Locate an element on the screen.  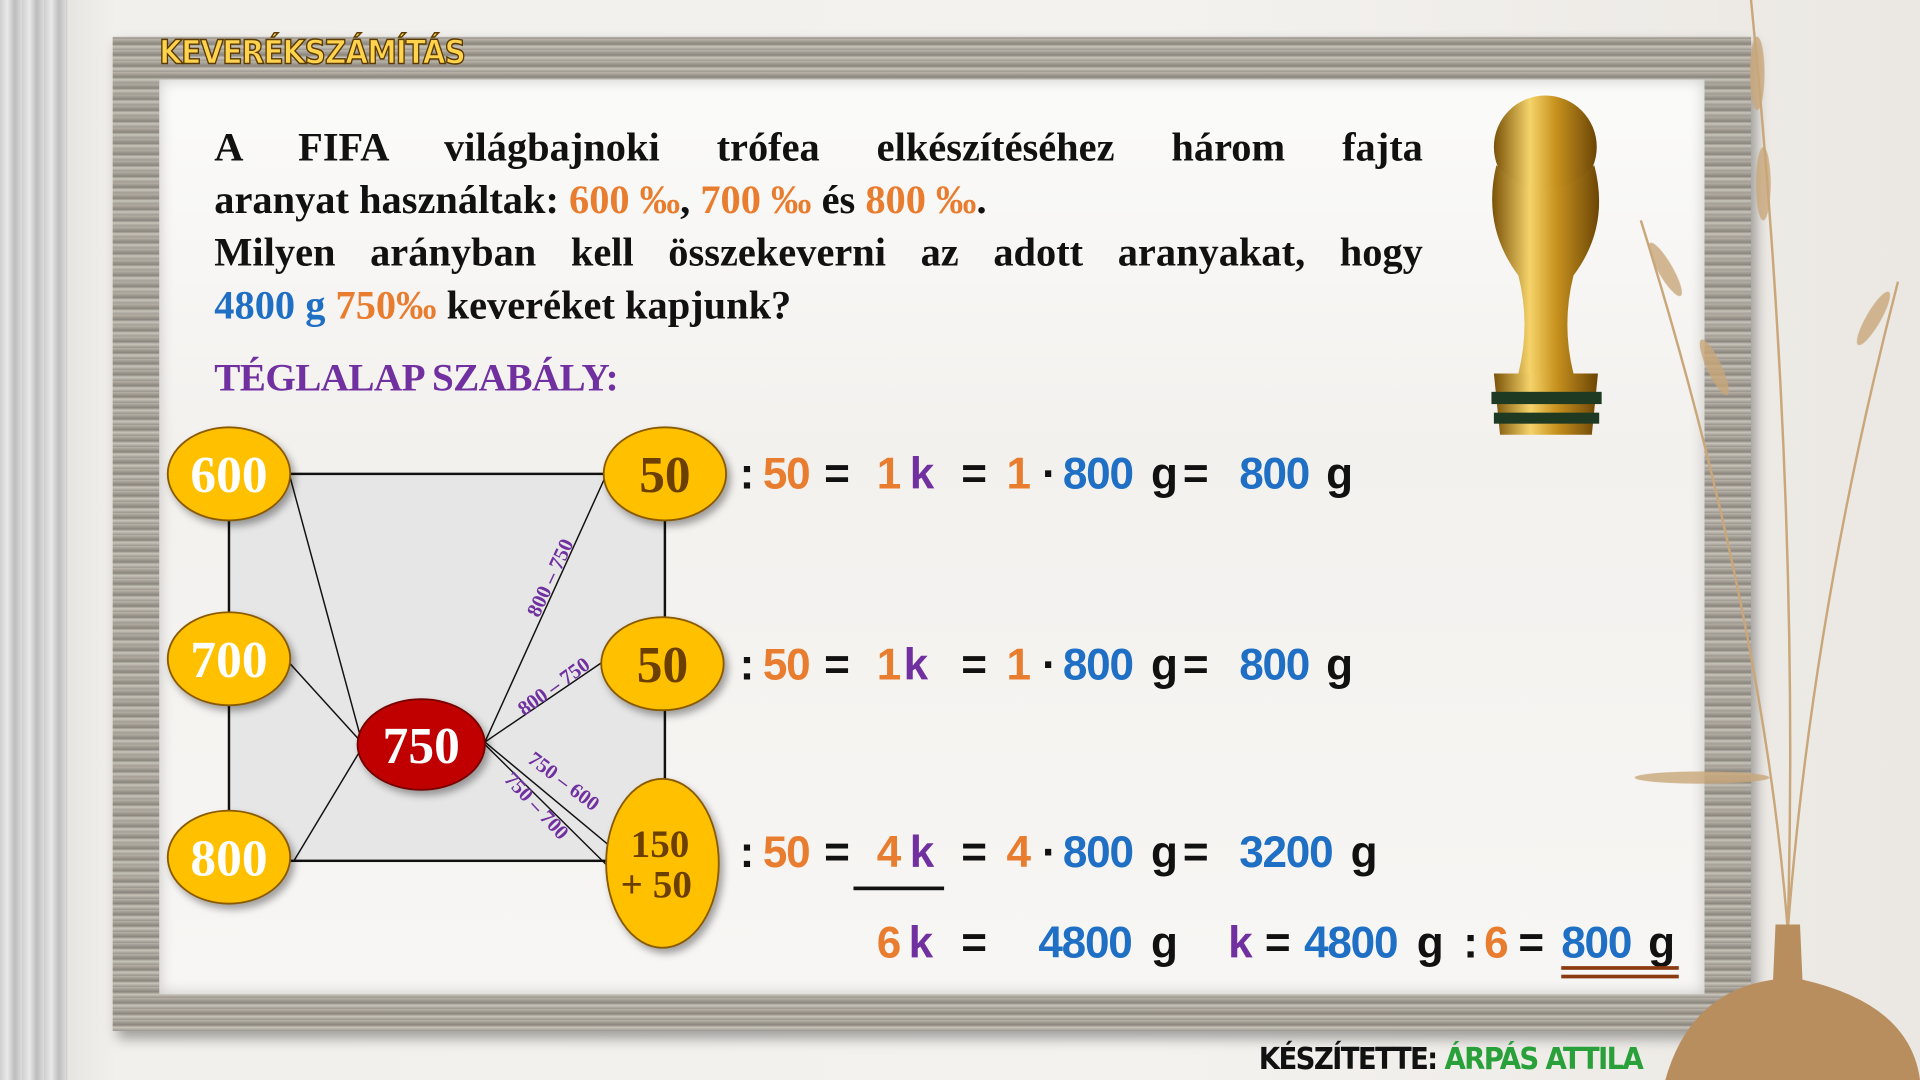
part-3-oval is located at coordinates (662, 863).